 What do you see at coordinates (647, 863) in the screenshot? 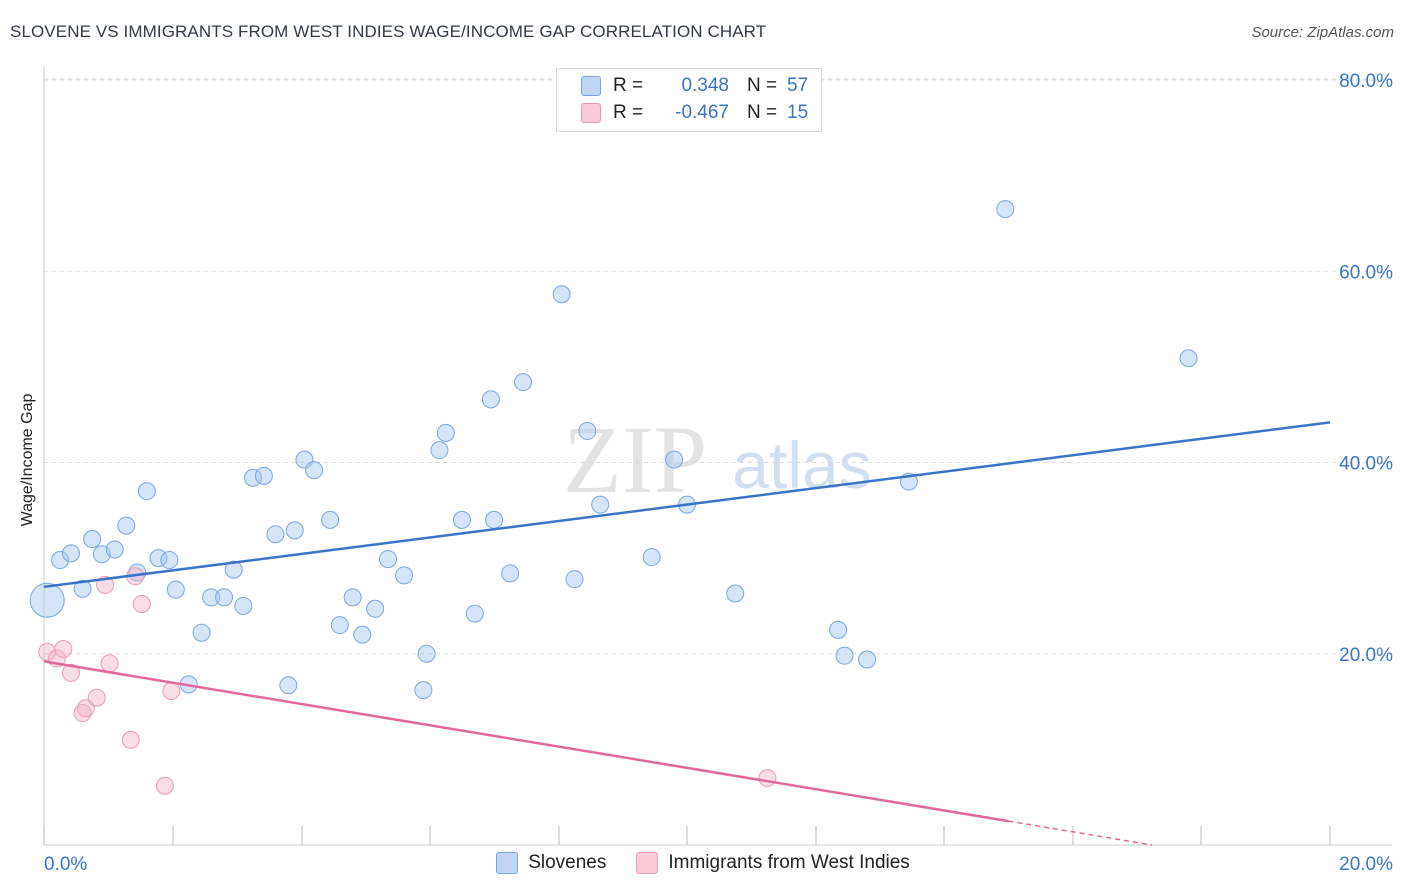
I see `bottom-legend-swatch-pink` at bounding box center [647, 863].